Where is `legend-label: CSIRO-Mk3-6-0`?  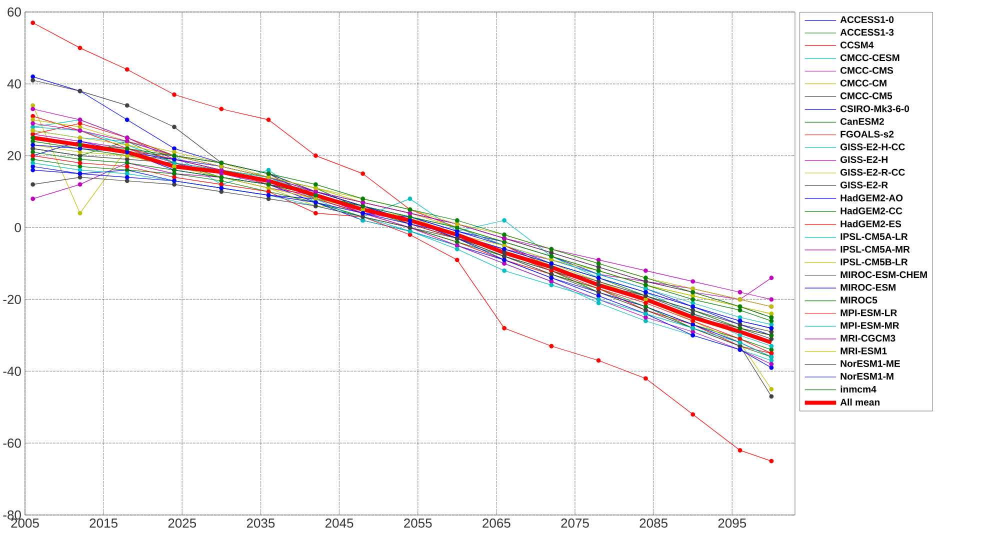 legend-label: CSIRO-Mk3-6-0 is located at coordinates (875, 108).